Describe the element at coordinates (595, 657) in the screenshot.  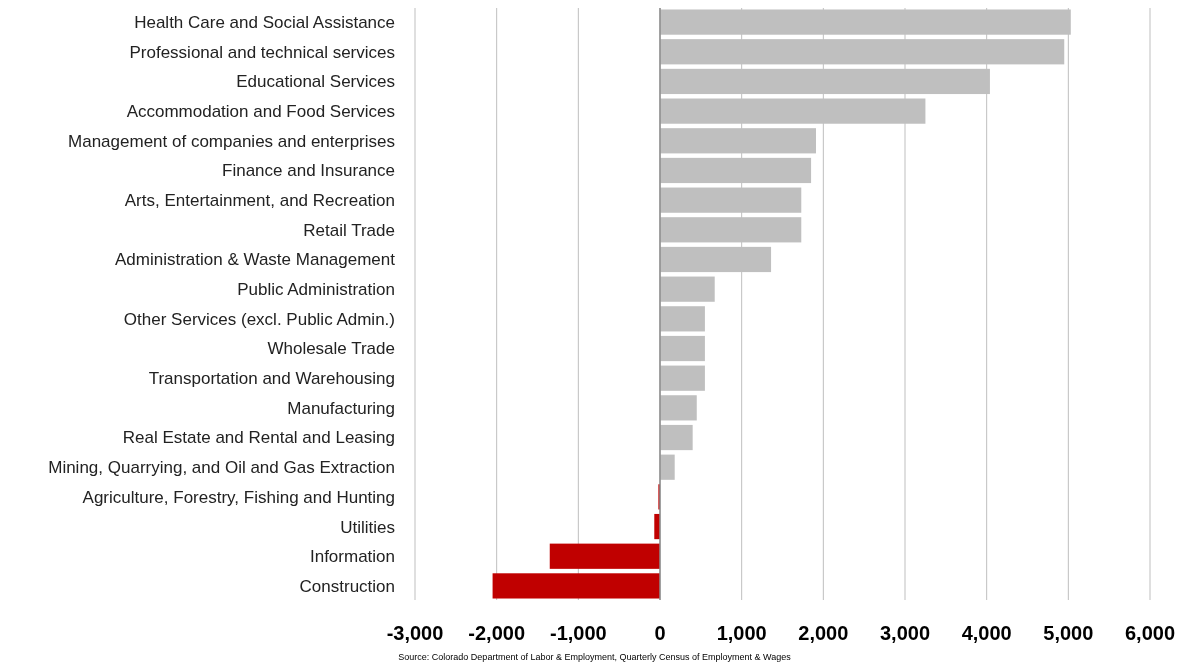
I see `source-note: Source: Colorado Department of Labor & Employment, Quarterly Census of Employment & Wages` at that location.